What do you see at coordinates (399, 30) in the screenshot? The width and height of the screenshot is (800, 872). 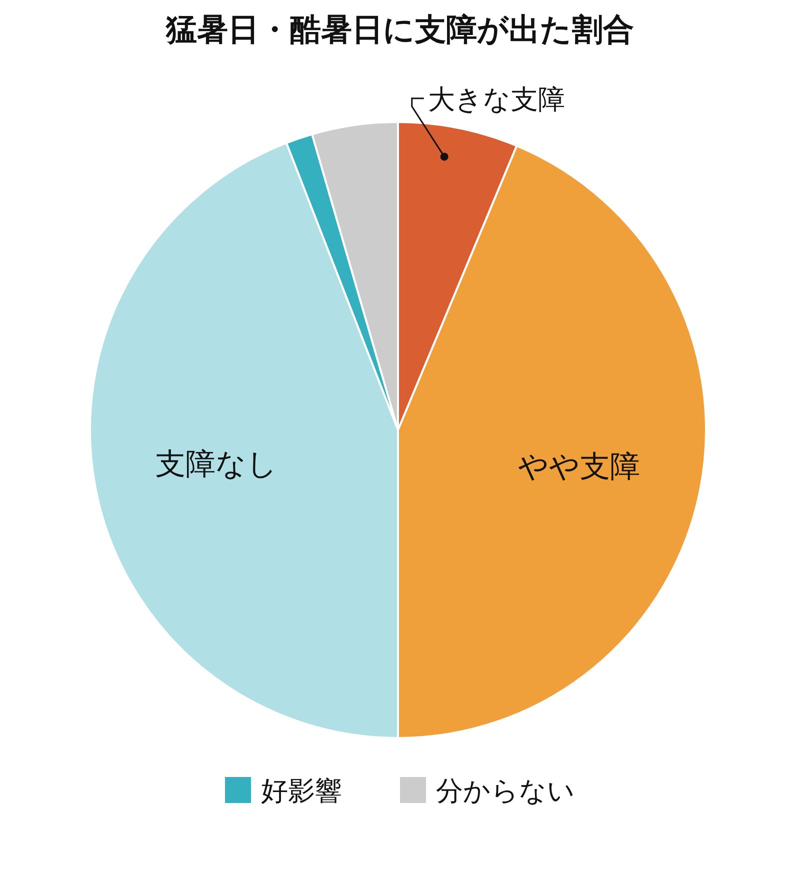 I see `chart-title: 猛暑日・酷暑日に支障が出た割合` at bounding box center [399, 30].